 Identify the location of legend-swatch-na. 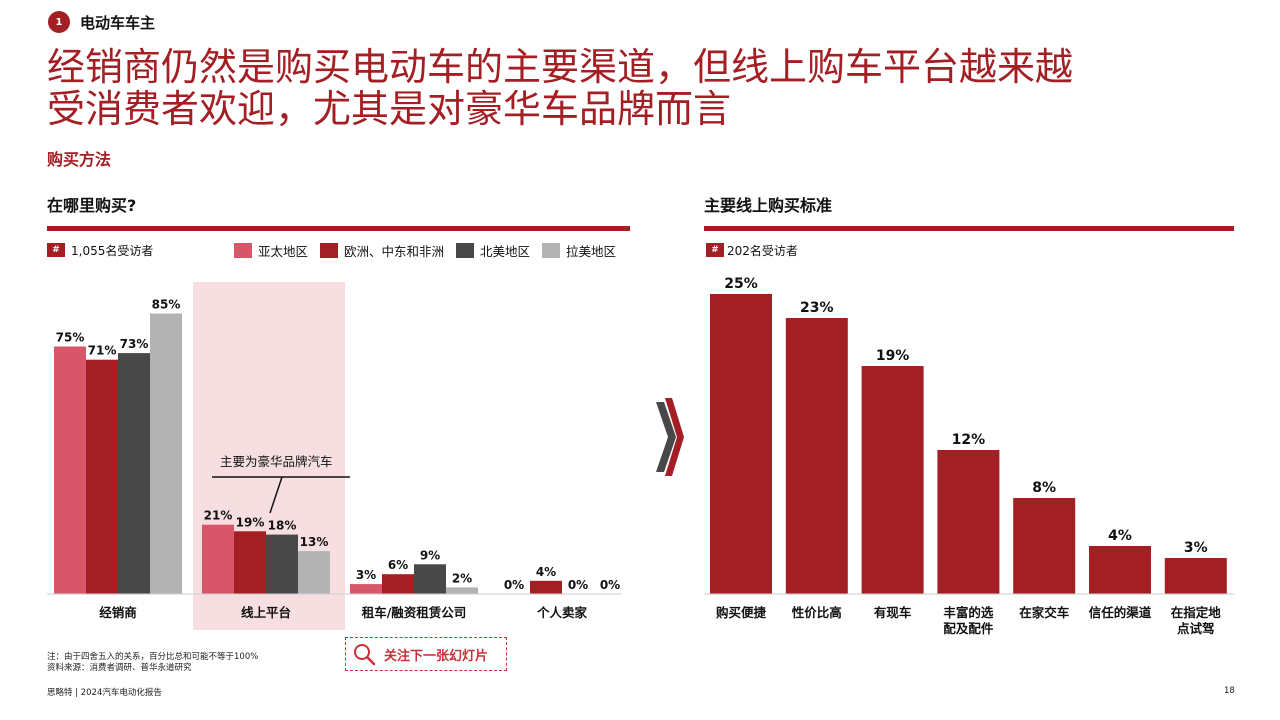
(465, 250).